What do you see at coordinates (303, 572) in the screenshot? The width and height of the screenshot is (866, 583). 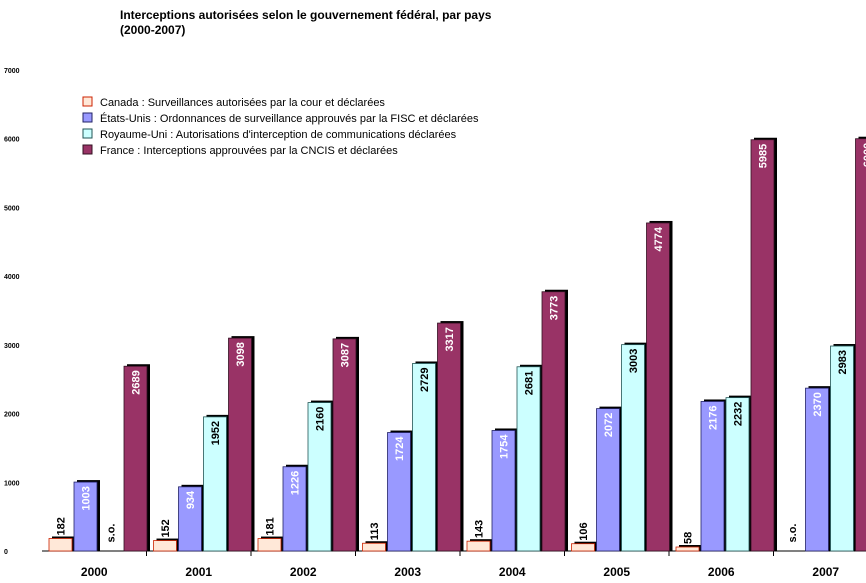 I see `x-category-label: 2002` at bounding box center [303, 572].